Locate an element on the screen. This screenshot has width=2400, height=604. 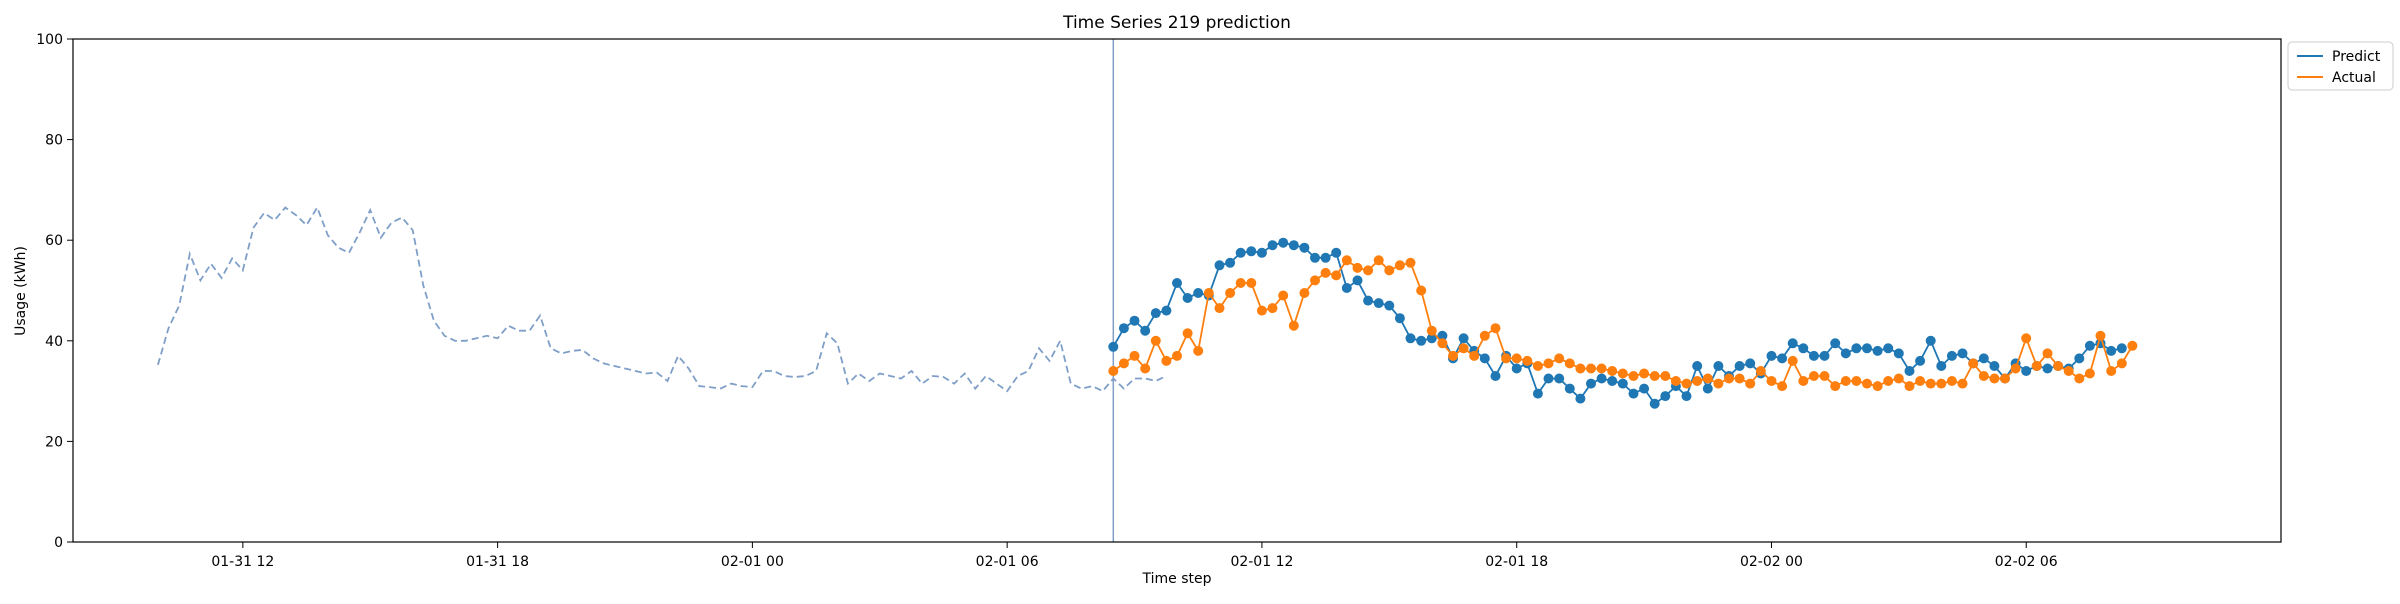
y-tick-label: 0 is located at coordinates (58, 543).